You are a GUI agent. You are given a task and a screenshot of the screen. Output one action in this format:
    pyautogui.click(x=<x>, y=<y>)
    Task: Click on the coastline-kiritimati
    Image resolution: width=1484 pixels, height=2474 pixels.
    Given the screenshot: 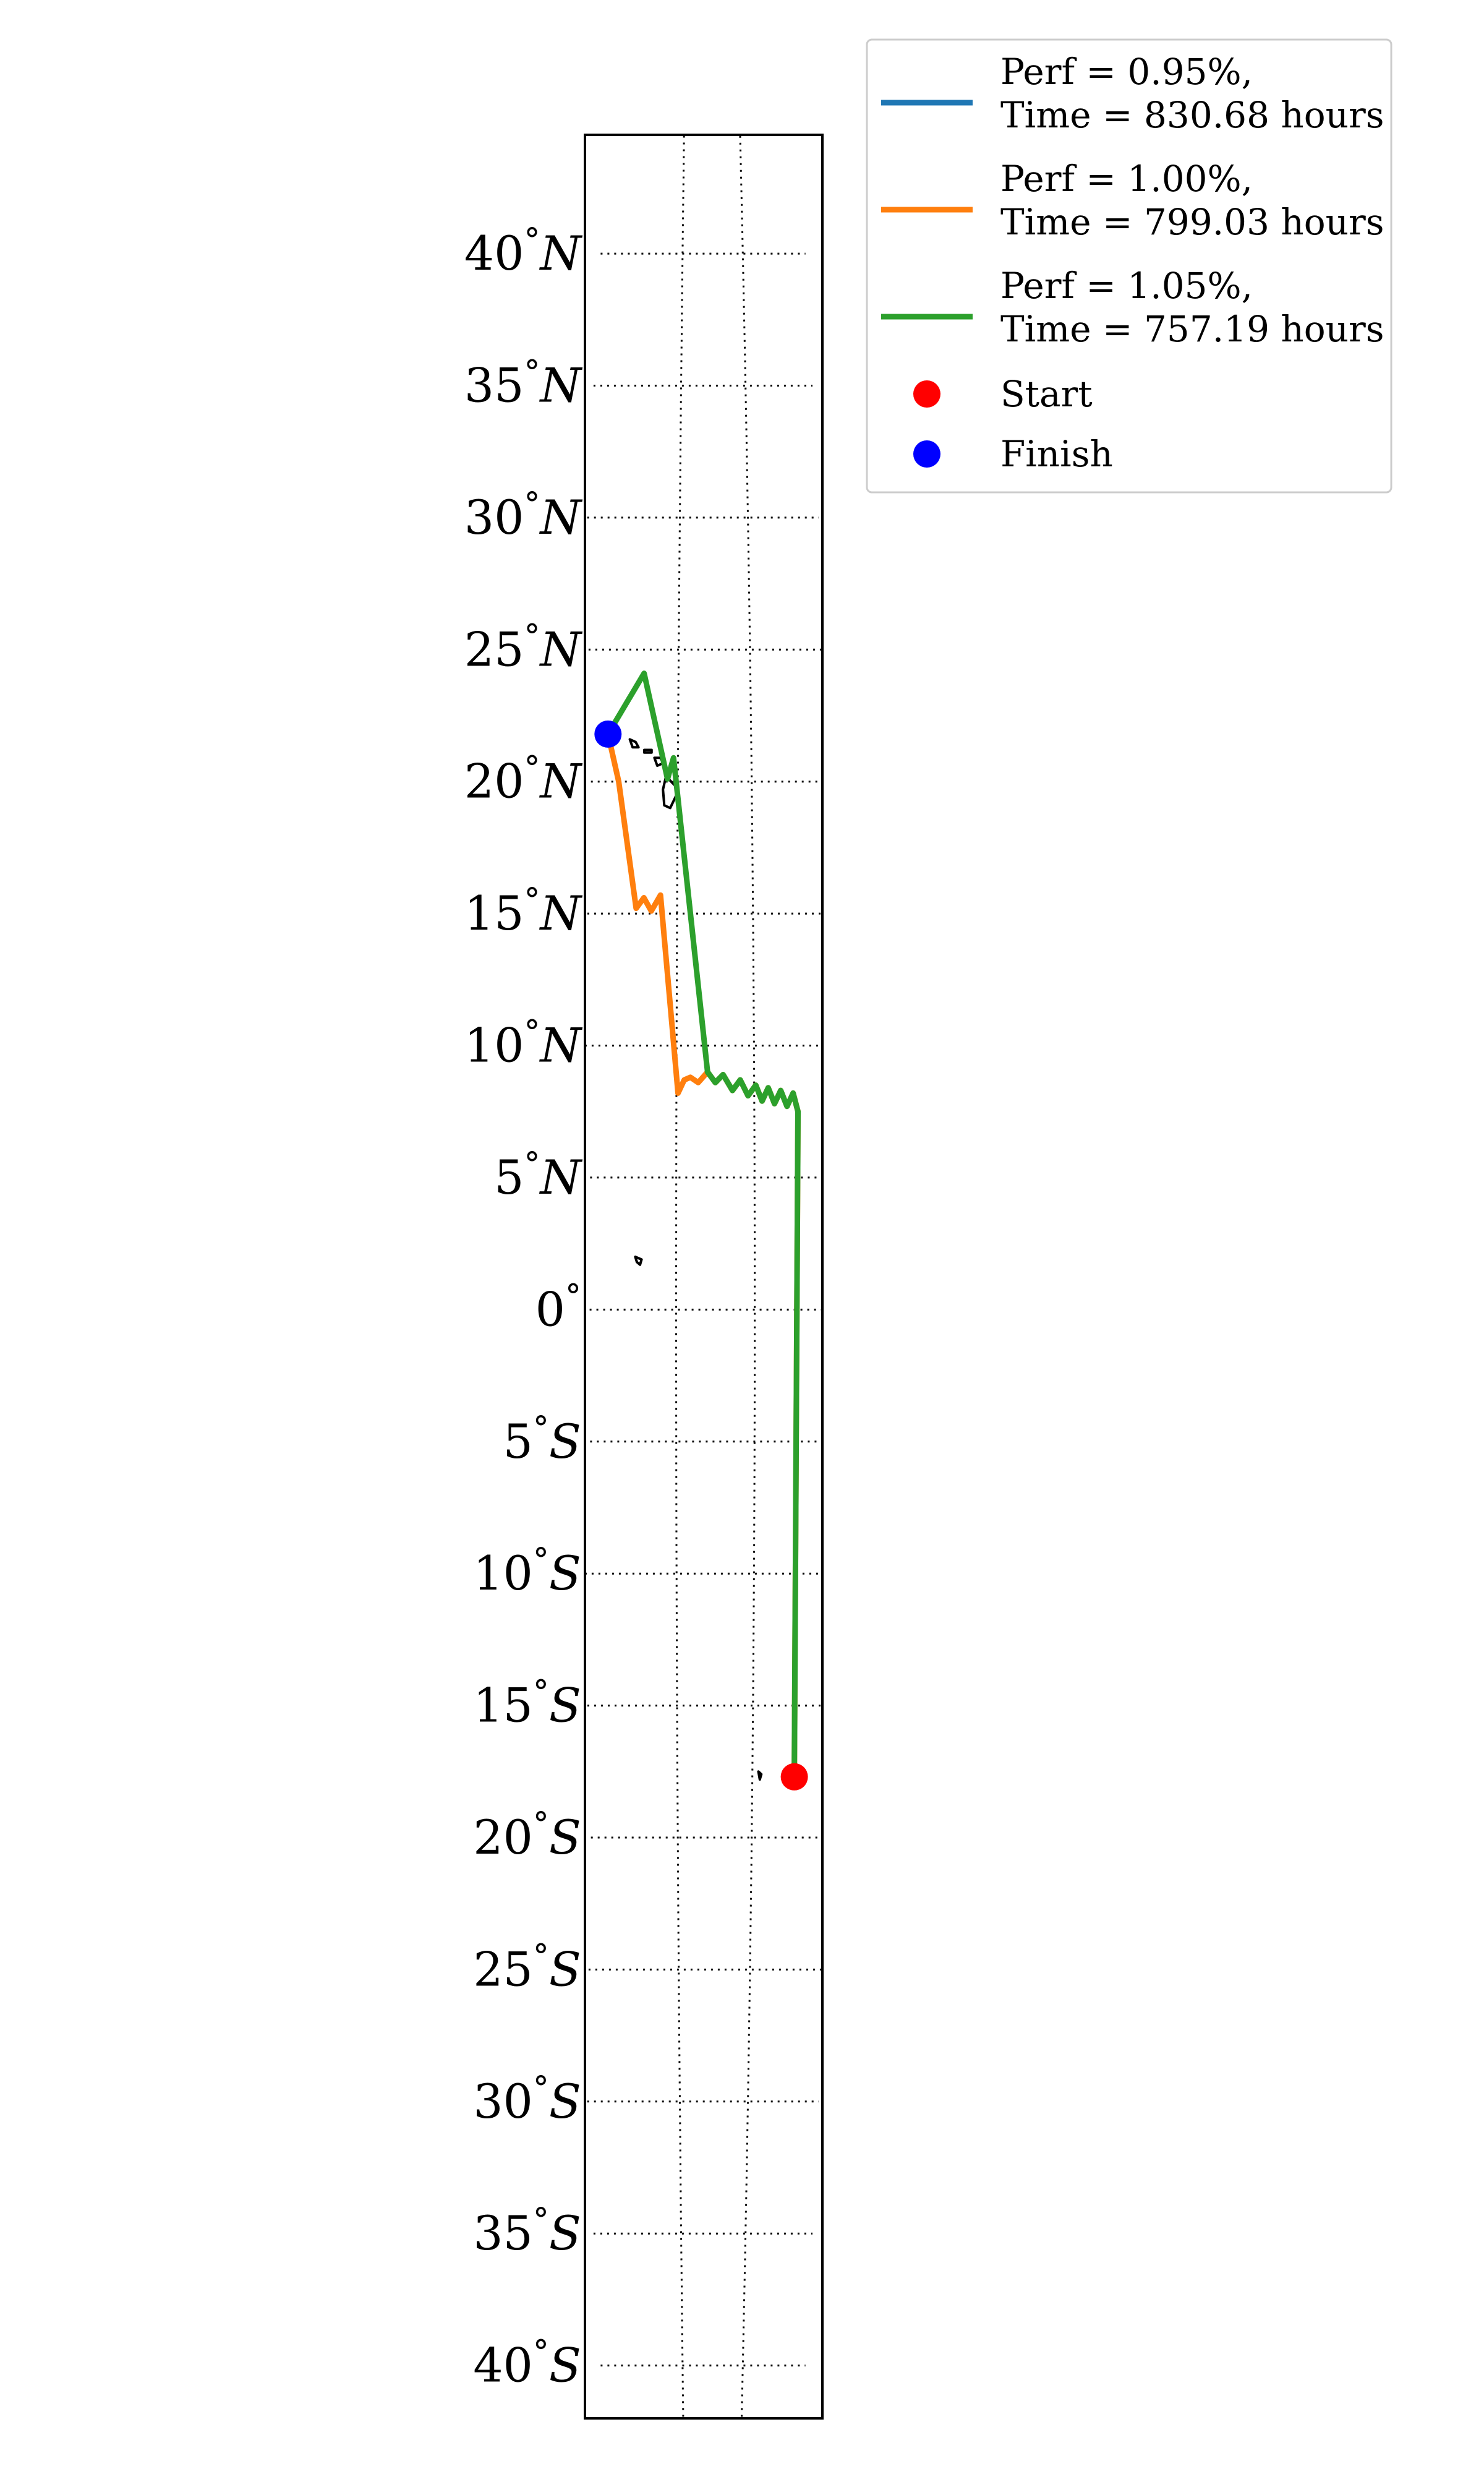 What is the action you would take?
    pyautogui.click(x=638, y=1261)
    